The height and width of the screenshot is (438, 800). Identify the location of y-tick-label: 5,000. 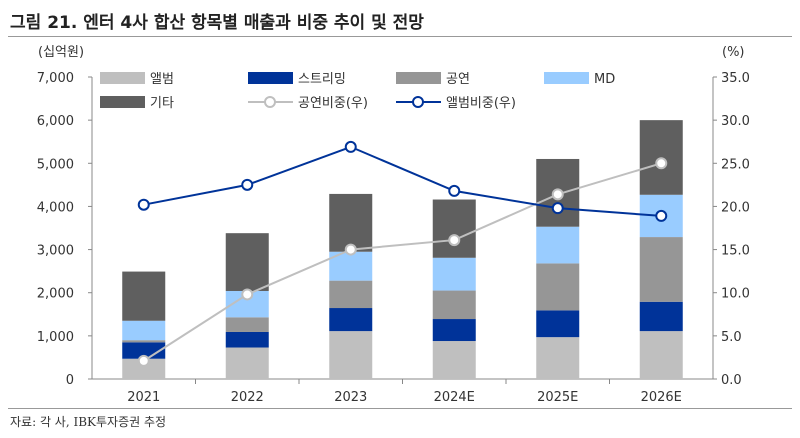
(55, 164).